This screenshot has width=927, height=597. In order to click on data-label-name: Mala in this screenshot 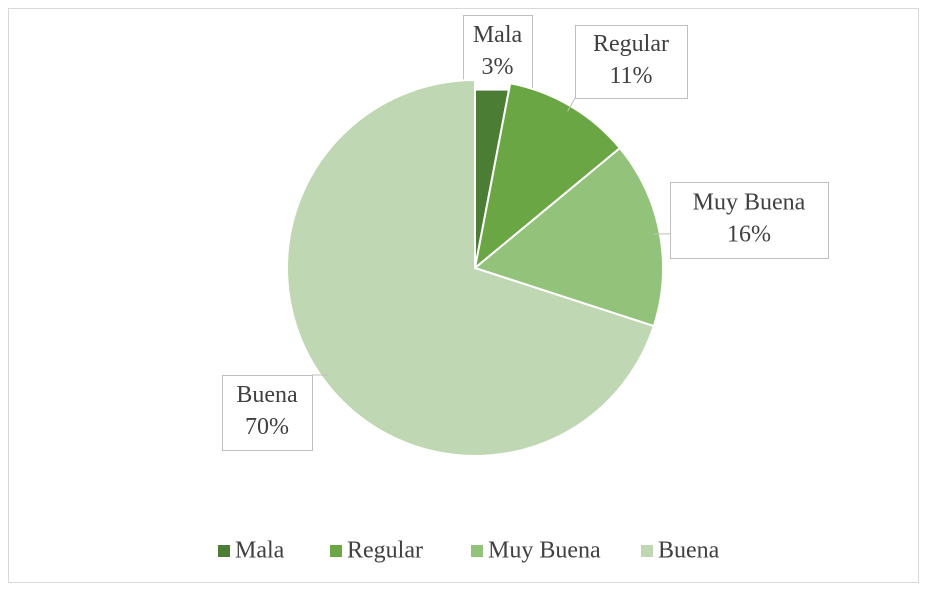, I will do `click(498, 35)`.